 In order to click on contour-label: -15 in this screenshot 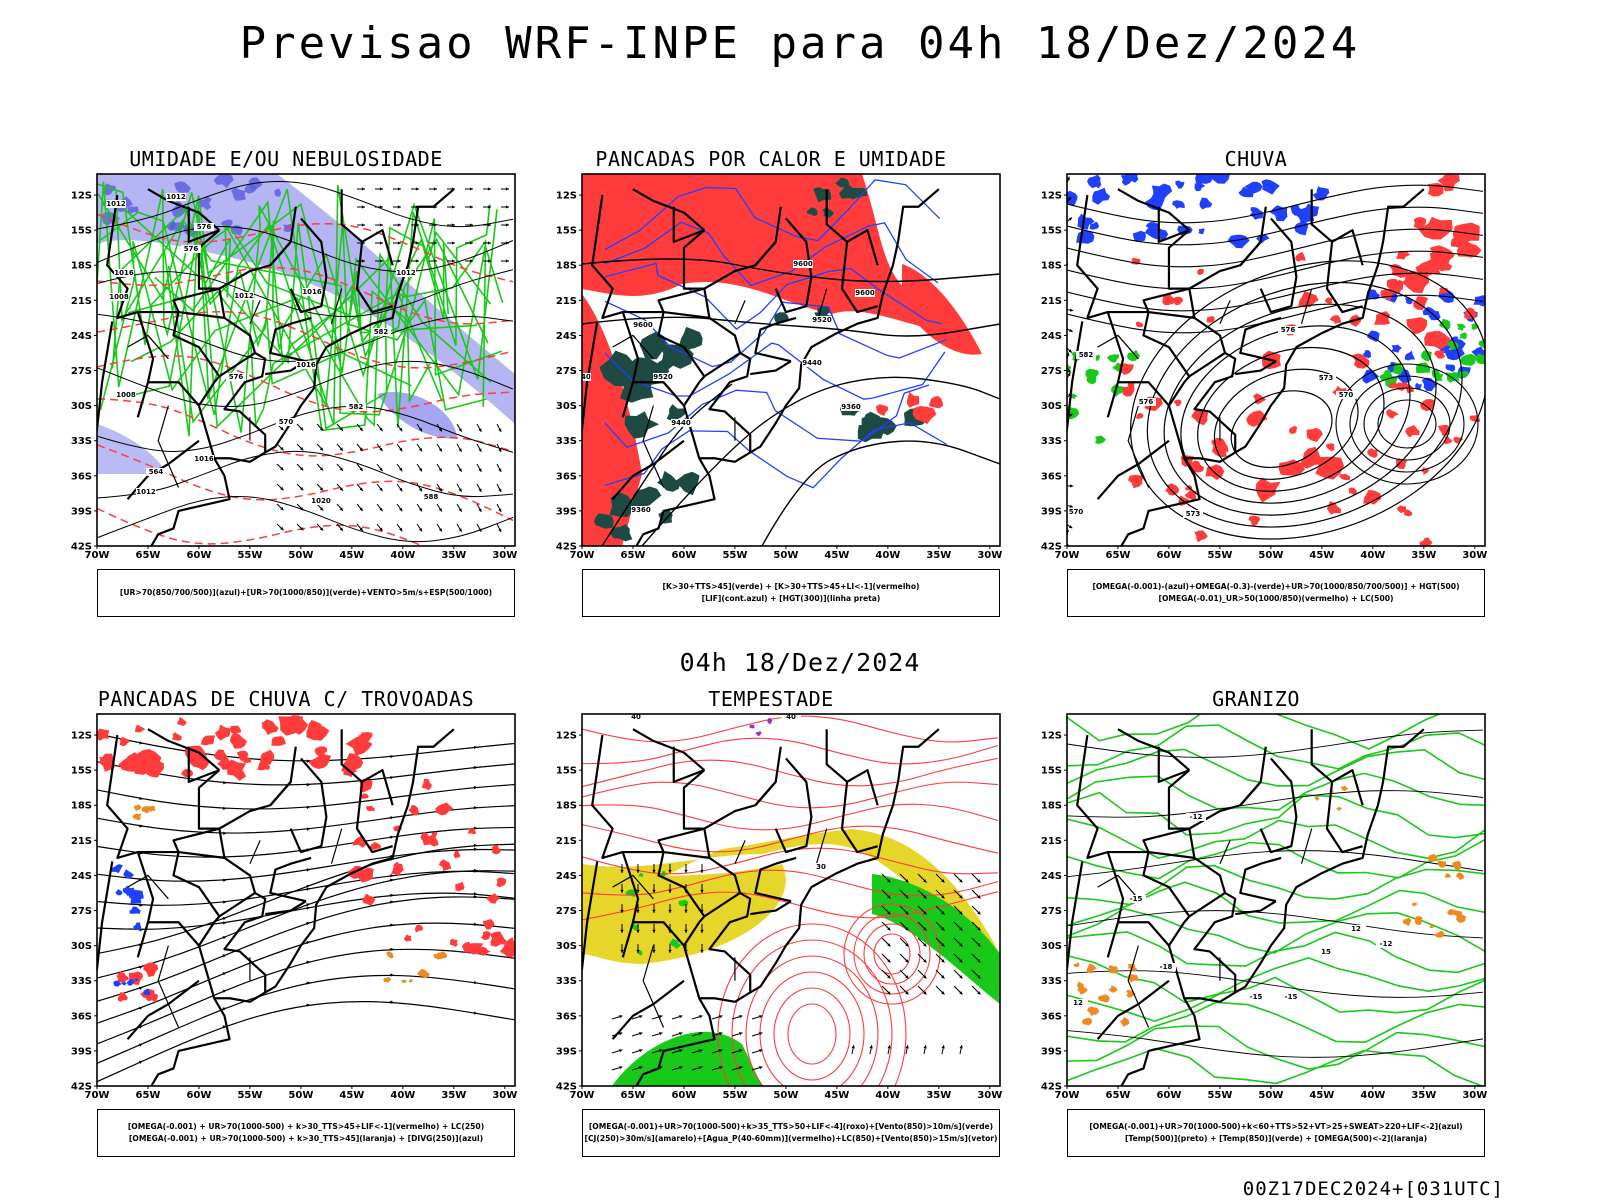, I will do `click(1256, 997)`.